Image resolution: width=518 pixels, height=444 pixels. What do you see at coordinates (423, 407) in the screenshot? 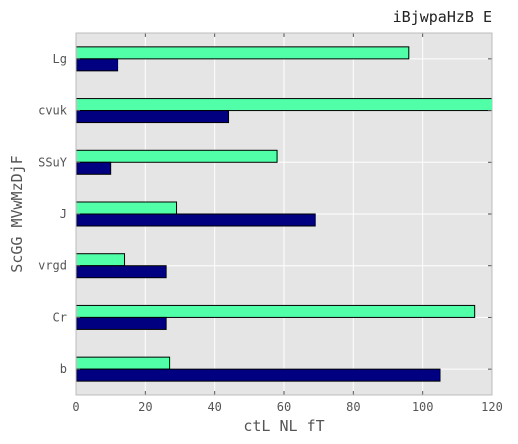
I see `x-tick-label: 100` at bounding box center [423, 407].